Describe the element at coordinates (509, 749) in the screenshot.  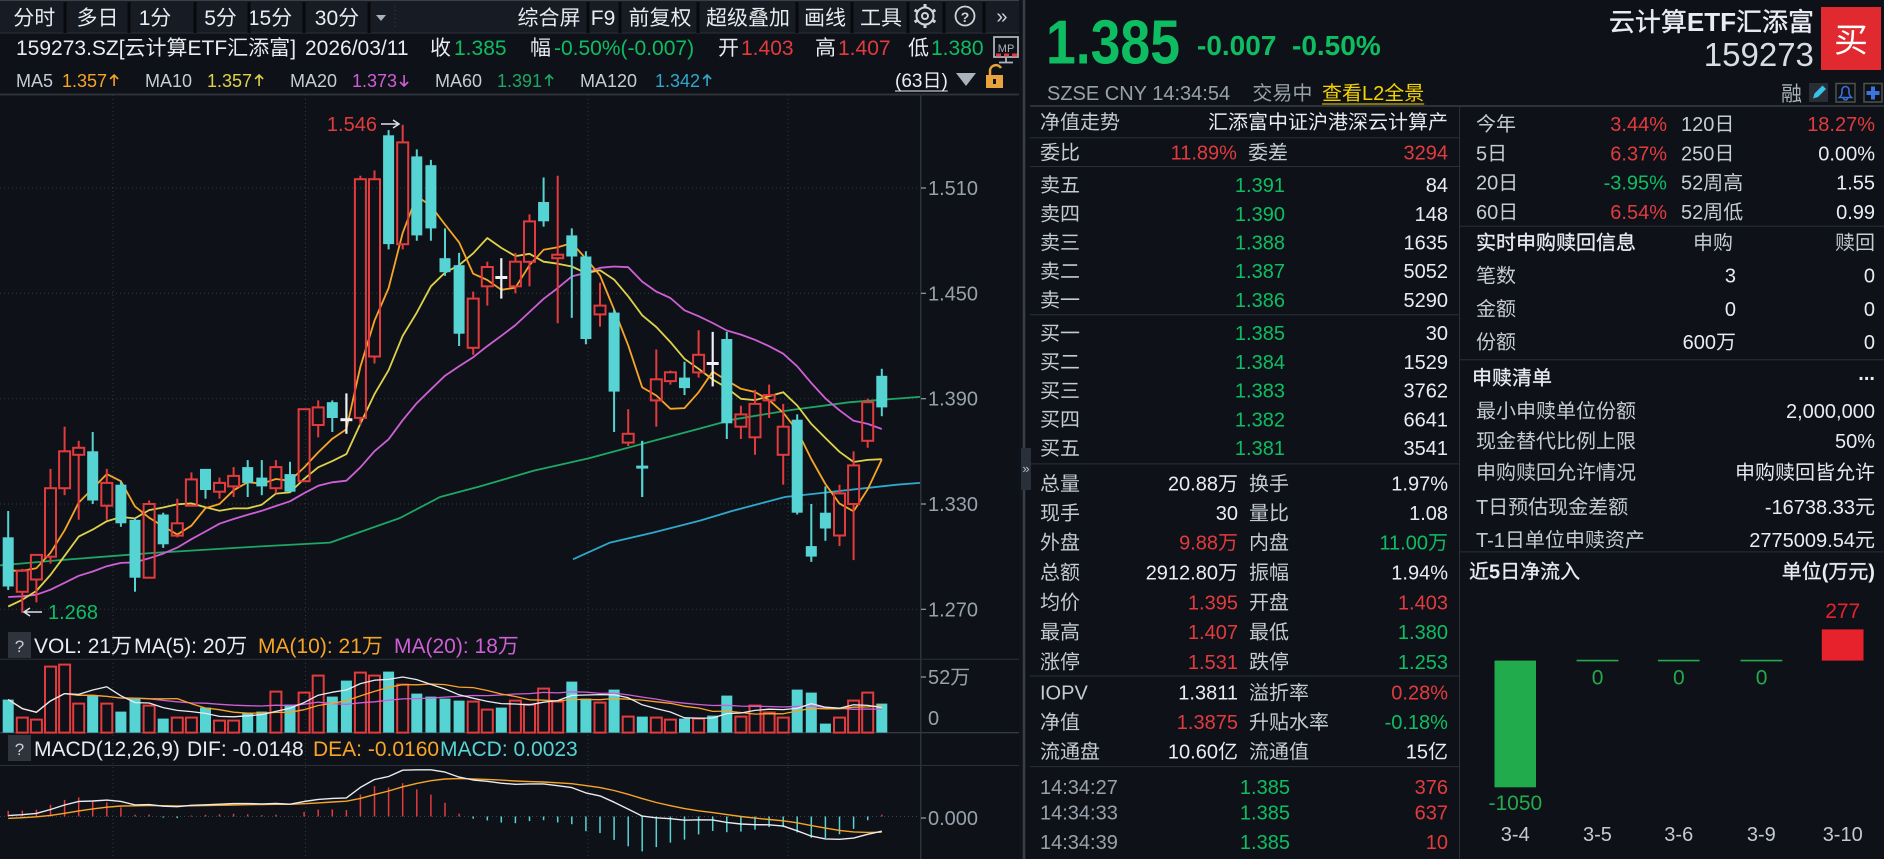
I see `svg-text: MACD: 0.0023` at that location.